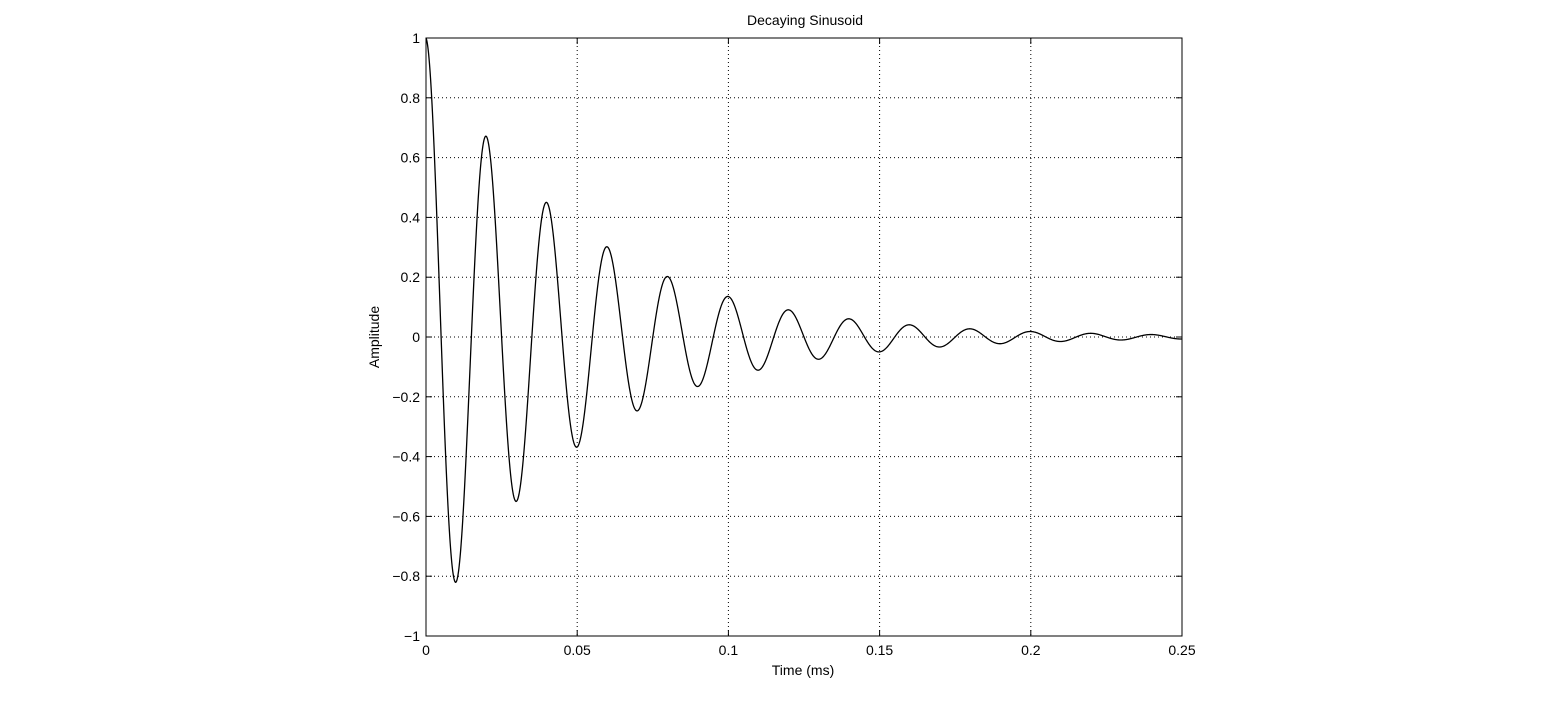  I want to click on y-tick-label: −0.6, so click(406, 516).